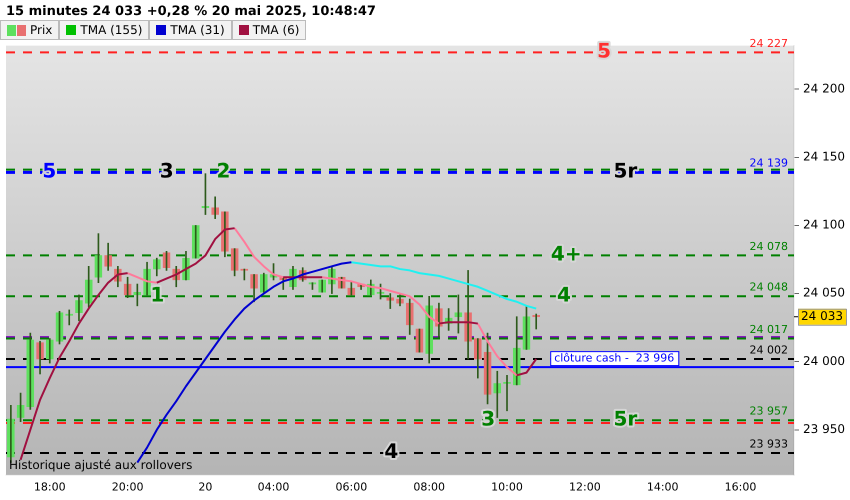 The width and height of the screenshot is (850, 500). I want to click on annotation: 5, so click(49, 170).